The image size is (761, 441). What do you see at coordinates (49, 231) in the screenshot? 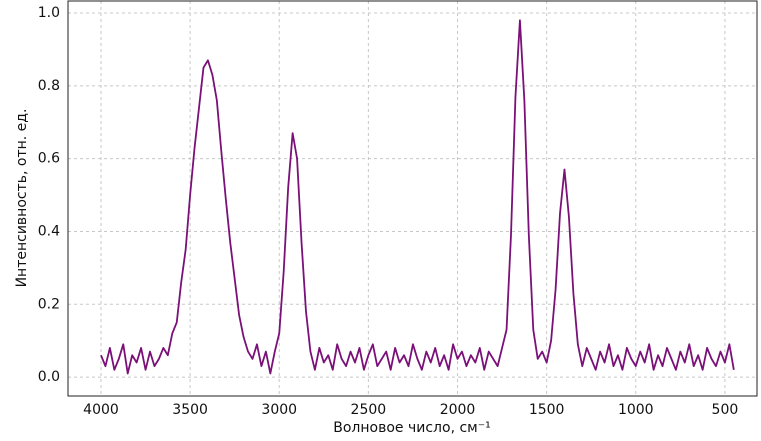
I see `y-tick-label: 0.4` at bounding box center [49, 231].